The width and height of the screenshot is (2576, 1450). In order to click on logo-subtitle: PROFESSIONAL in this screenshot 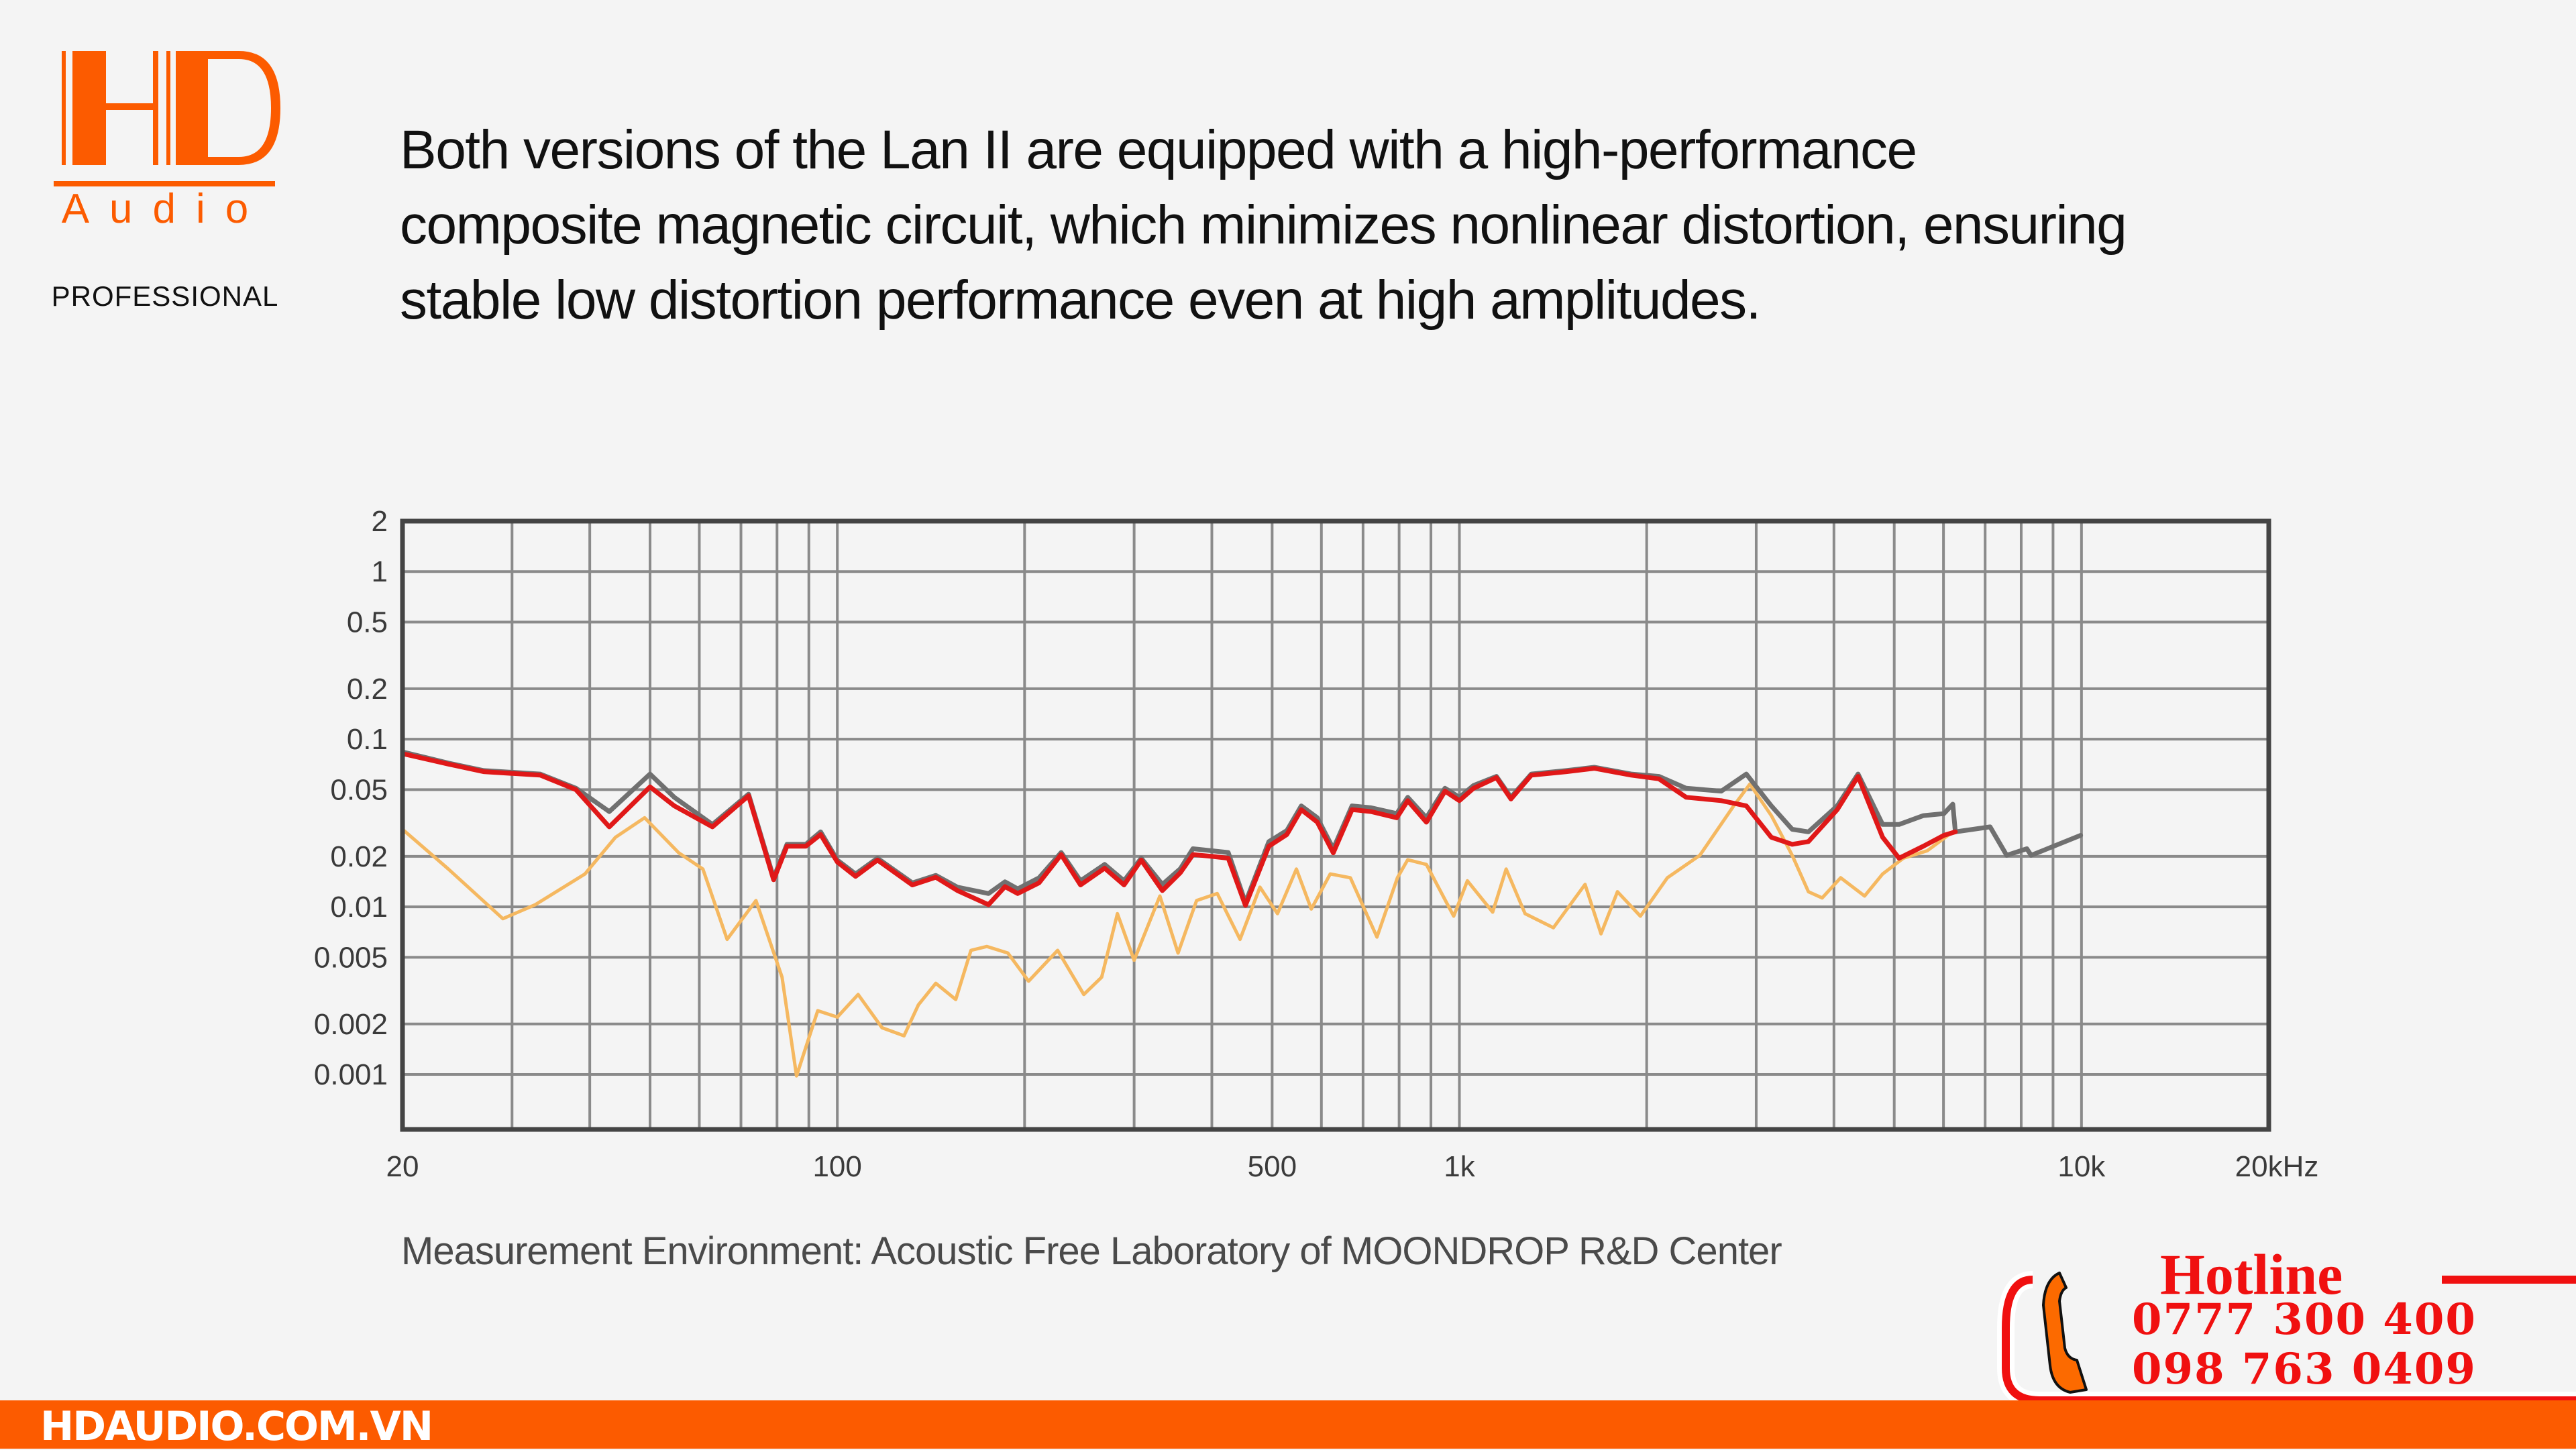, I will do `click(165, 296)`.